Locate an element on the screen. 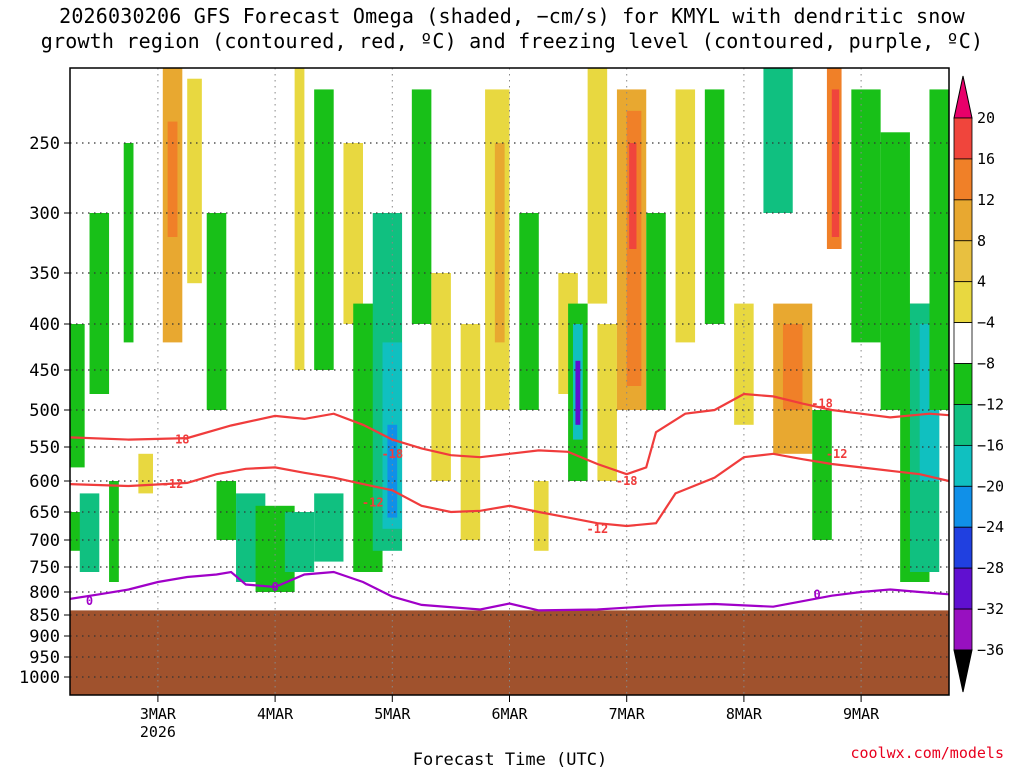 The width and height of the screenshot is (1024, 768). colorbar-label-6: −8 is located at coordinates (986, 364).